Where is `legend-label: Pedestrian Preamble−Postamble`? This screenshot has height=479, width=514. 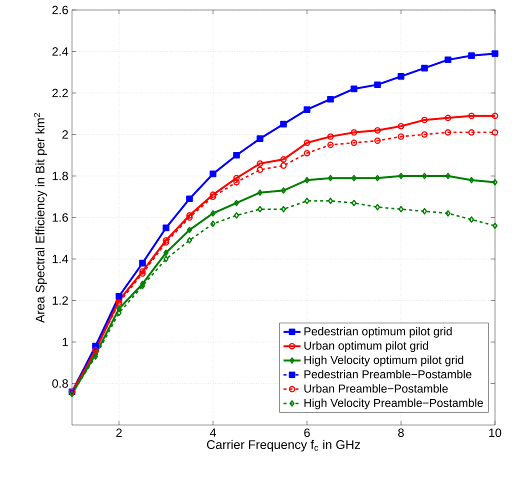 legend-label: Pedestrian Preamble−Postamble is located at coordinates (388, 374).